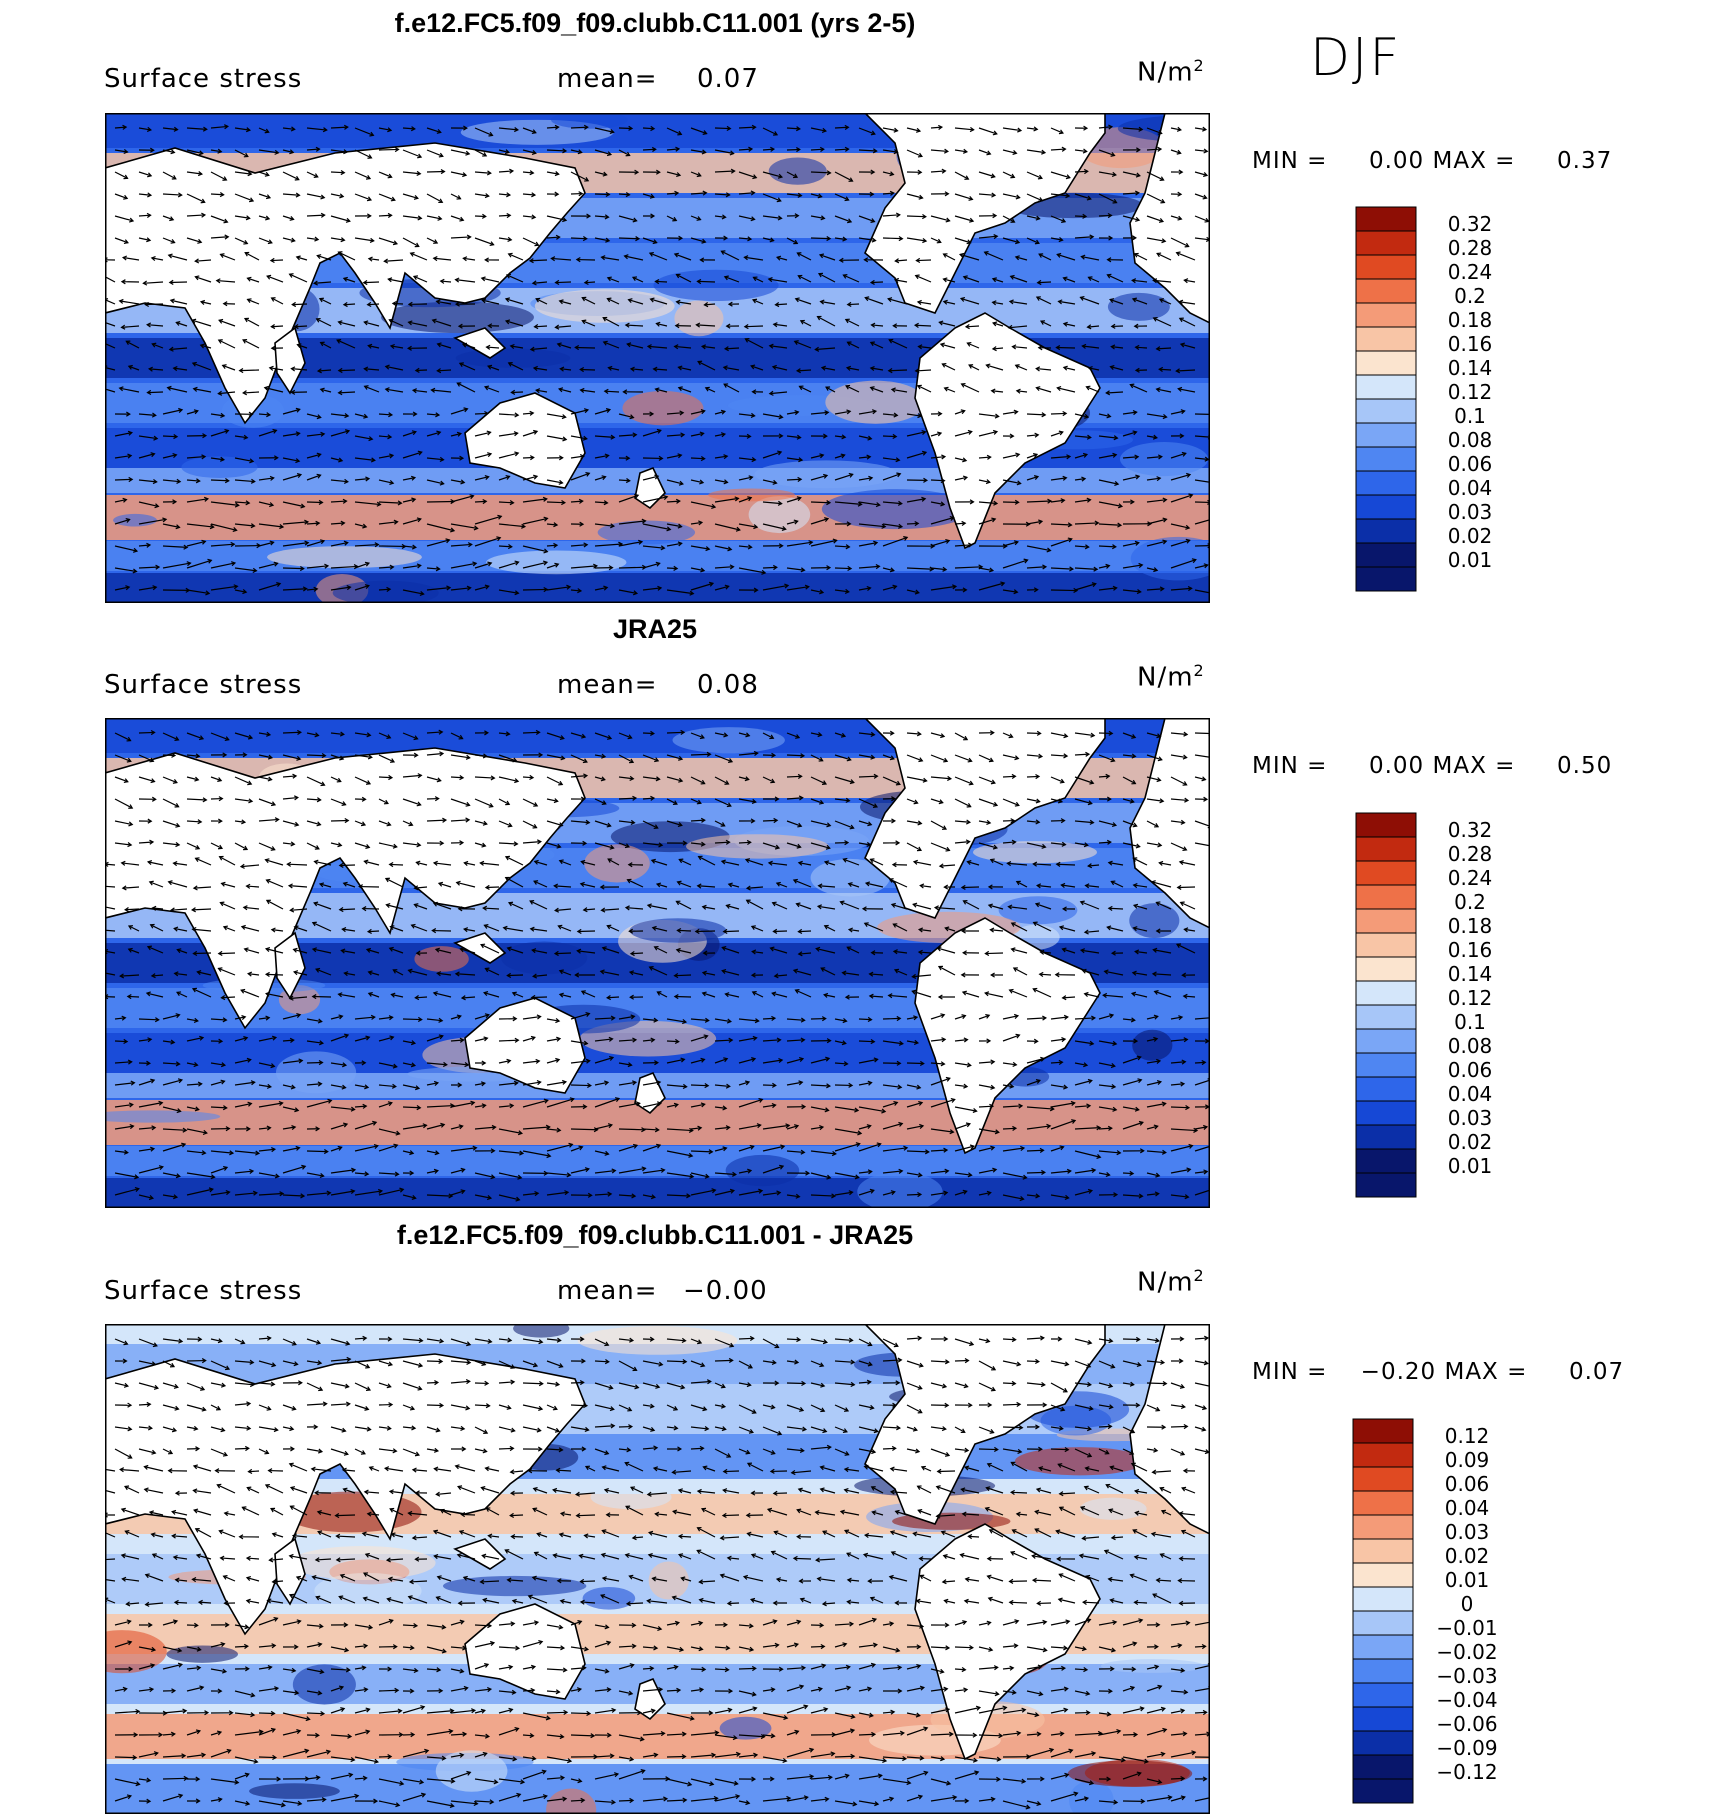 This screenshot has width=1710, height=1815. Describe the element at coordinates (1466, 1724) in the screenshot. I see `svg-text: −0.06` at that location.